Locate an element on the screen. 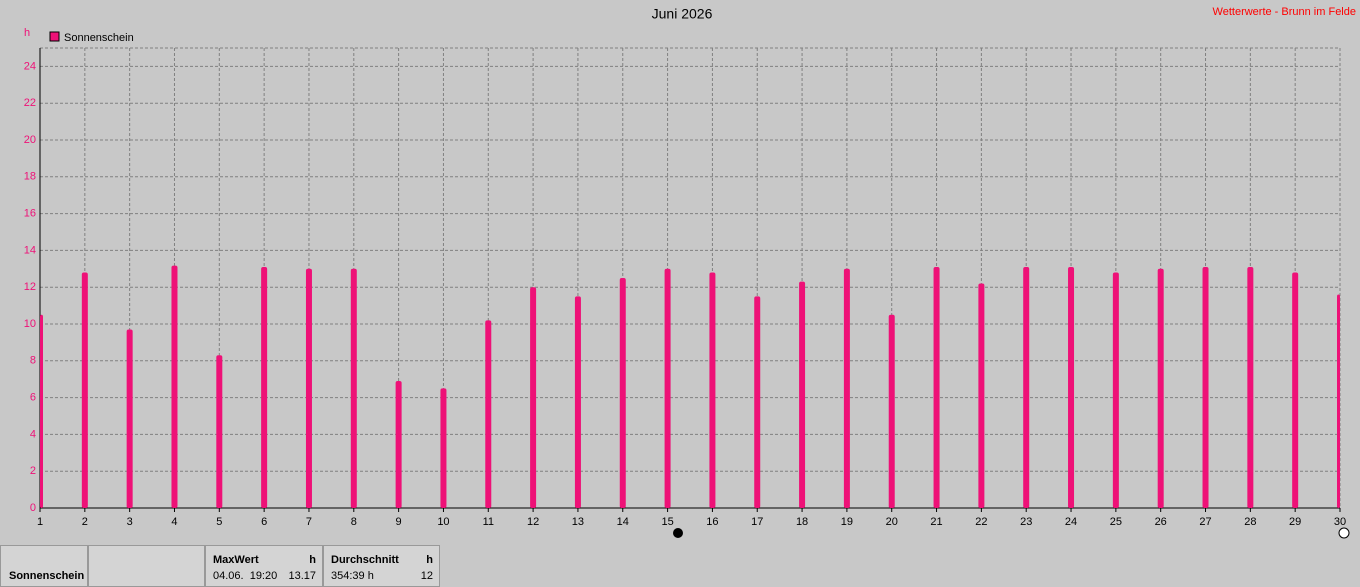 The height and width of the screenshot is (587, 1360). x-tick-label: 21 is located at coordinates (936, 522).